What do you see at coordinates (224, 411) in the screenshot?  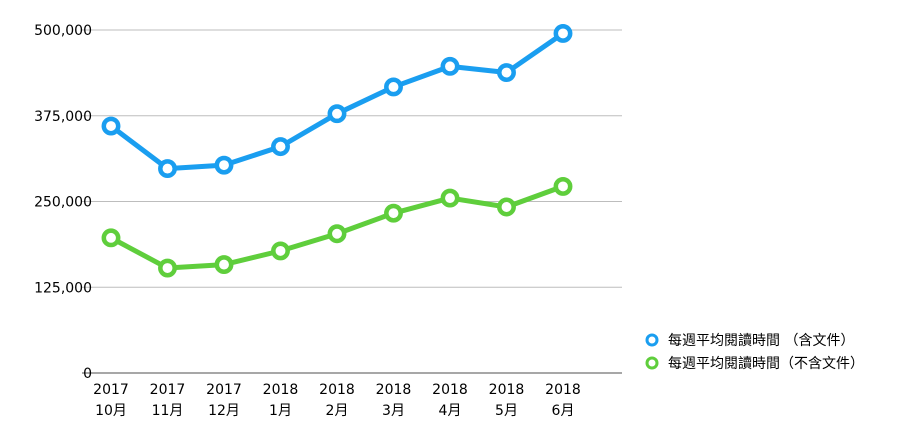 I see `x-tick-label-month: 12月` at bounding box center [224, 411].